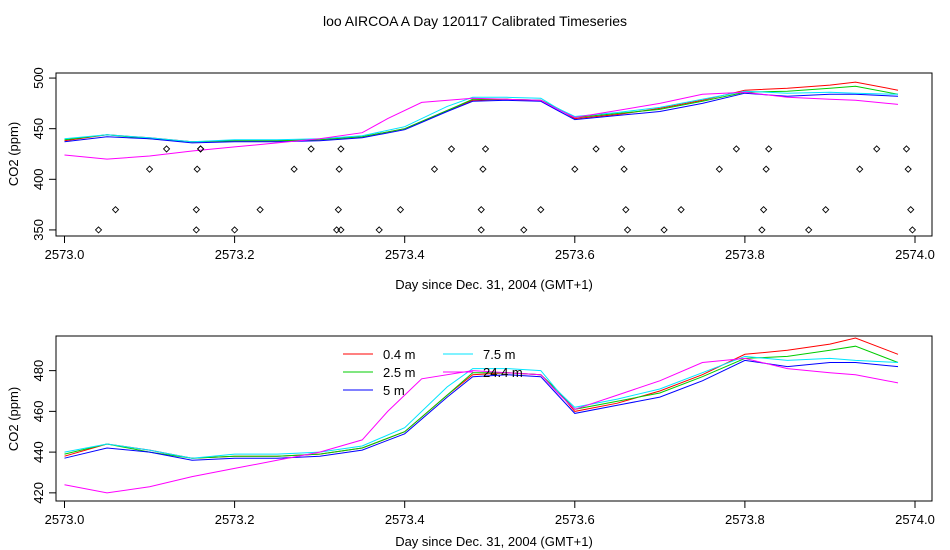  I want to click on top-series-group, so click(481, 120).